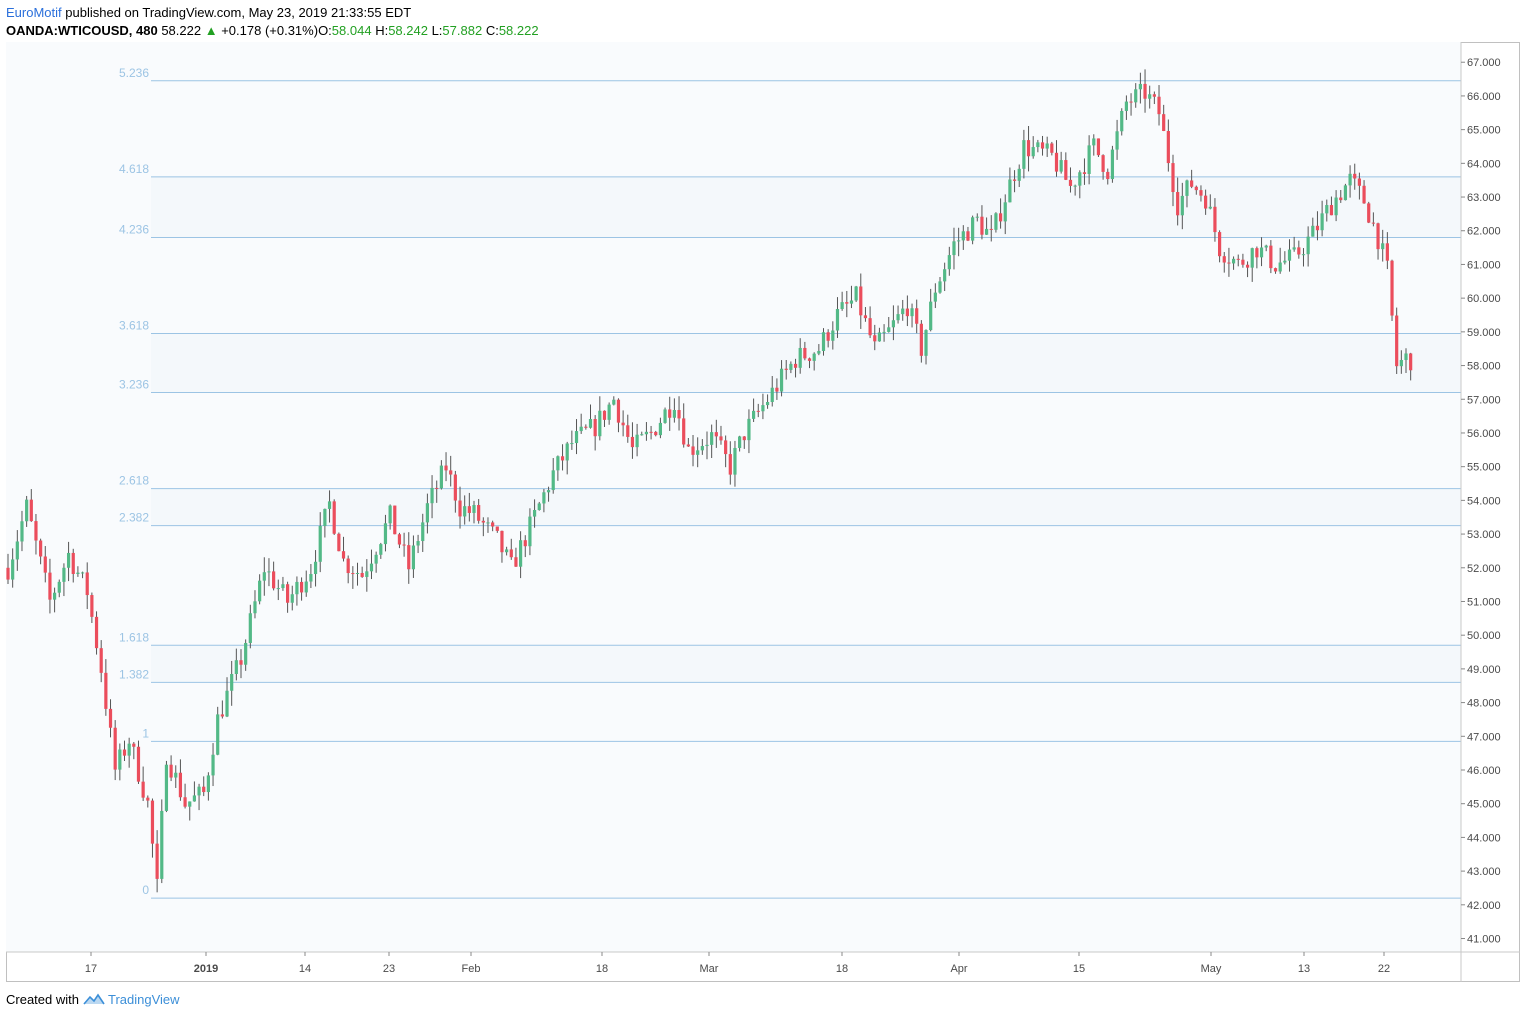  I want to click on fib-level-label: 2.382, so click(134, 518).